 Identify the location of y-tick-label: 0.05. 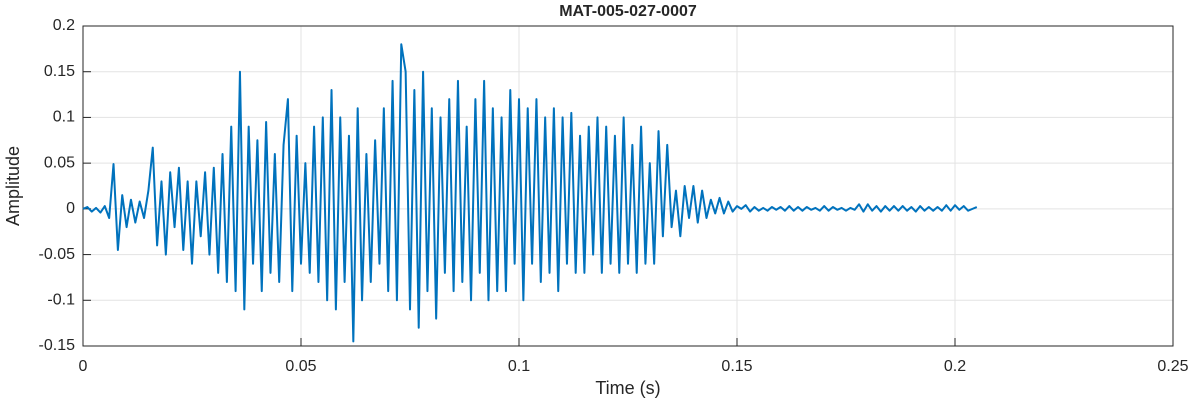
(59, 162).